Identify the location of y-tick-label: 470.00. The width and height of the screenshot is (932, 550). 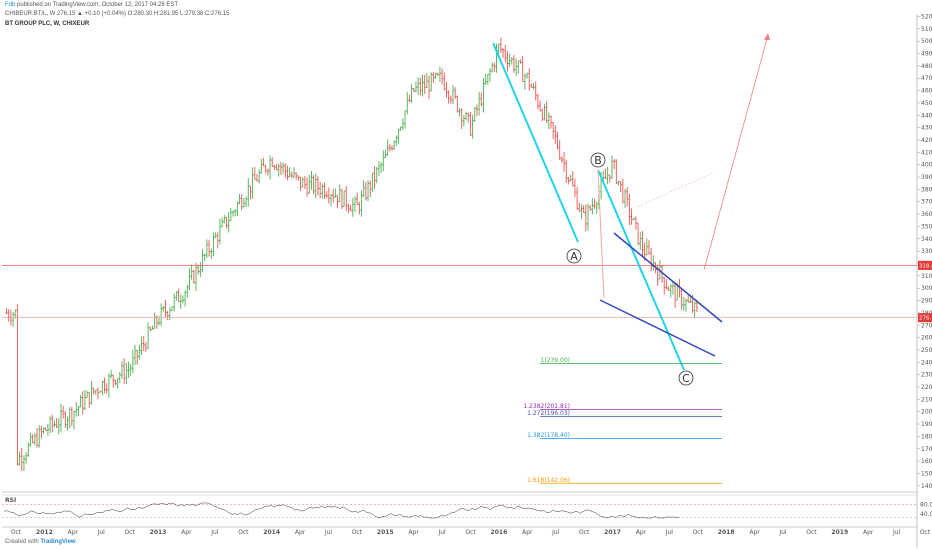
(926, 78).